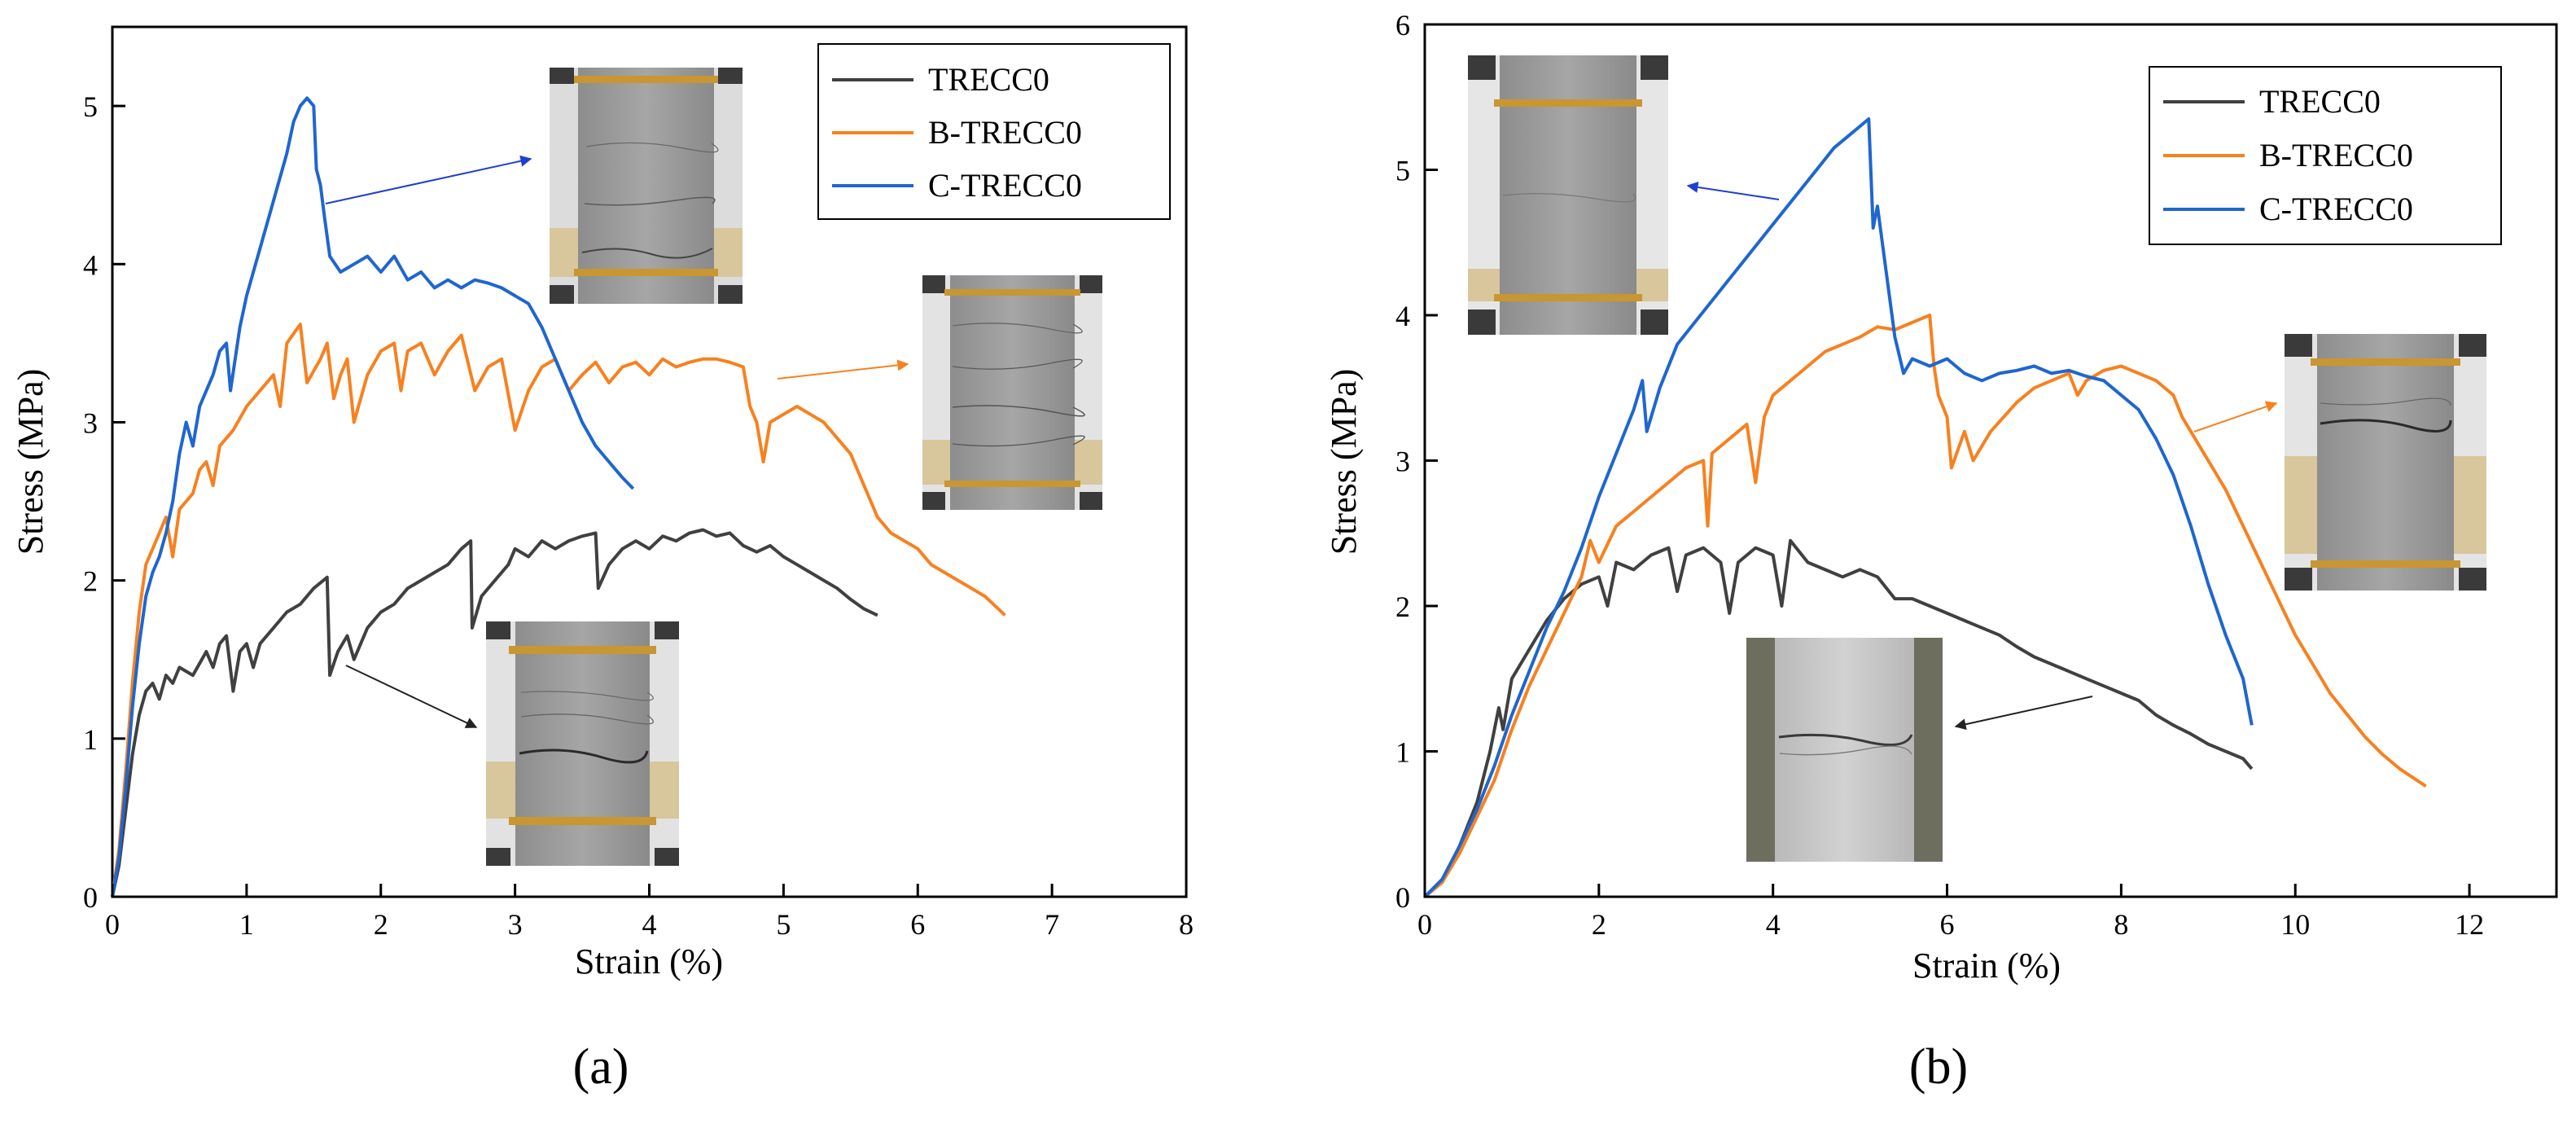  What do you see at coordinates (30, 462) in the screenshot?
I see `panel-a-ylabel: Stress (MPa)` at bounding box center [30, 462].